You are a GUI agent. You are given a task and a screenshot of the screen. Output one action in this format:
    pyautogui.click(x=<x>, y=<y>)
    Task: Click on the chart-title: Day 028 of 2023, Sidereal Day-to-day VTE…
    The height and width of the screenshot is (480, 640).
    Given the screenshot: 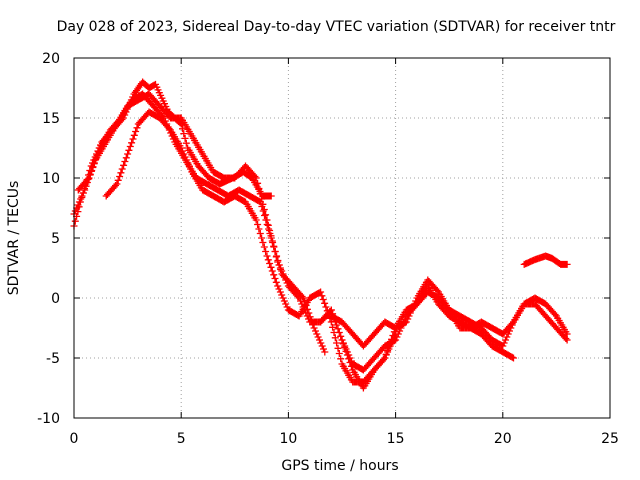 What is the action you would take?
    pyautogui.click(x=336, y=27)
    